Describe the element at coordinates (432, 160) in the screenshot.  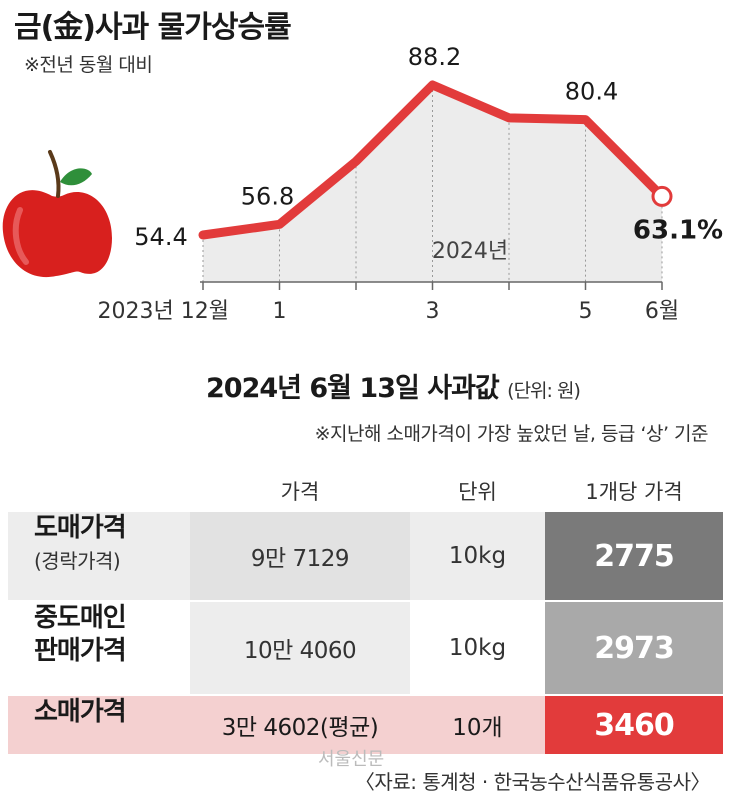
I see `series-line` at that location.